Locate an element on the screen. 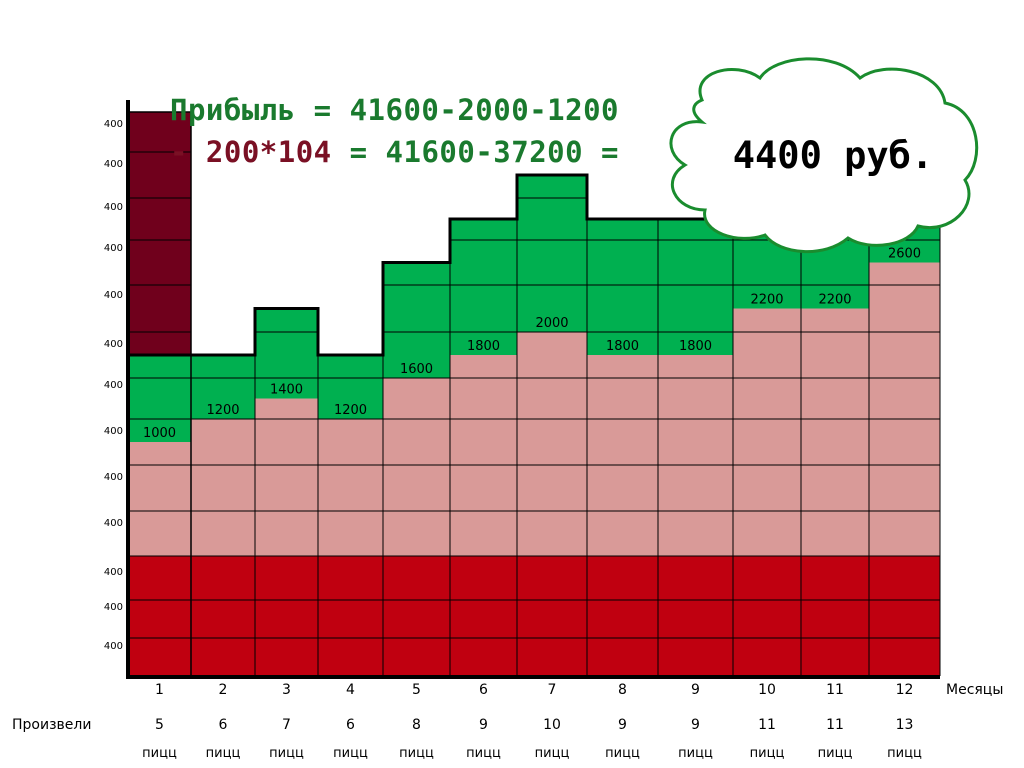 The width and height of the screenshot is (1024, 768). x-tick-label: 11 is located at coordinates (835, 690).